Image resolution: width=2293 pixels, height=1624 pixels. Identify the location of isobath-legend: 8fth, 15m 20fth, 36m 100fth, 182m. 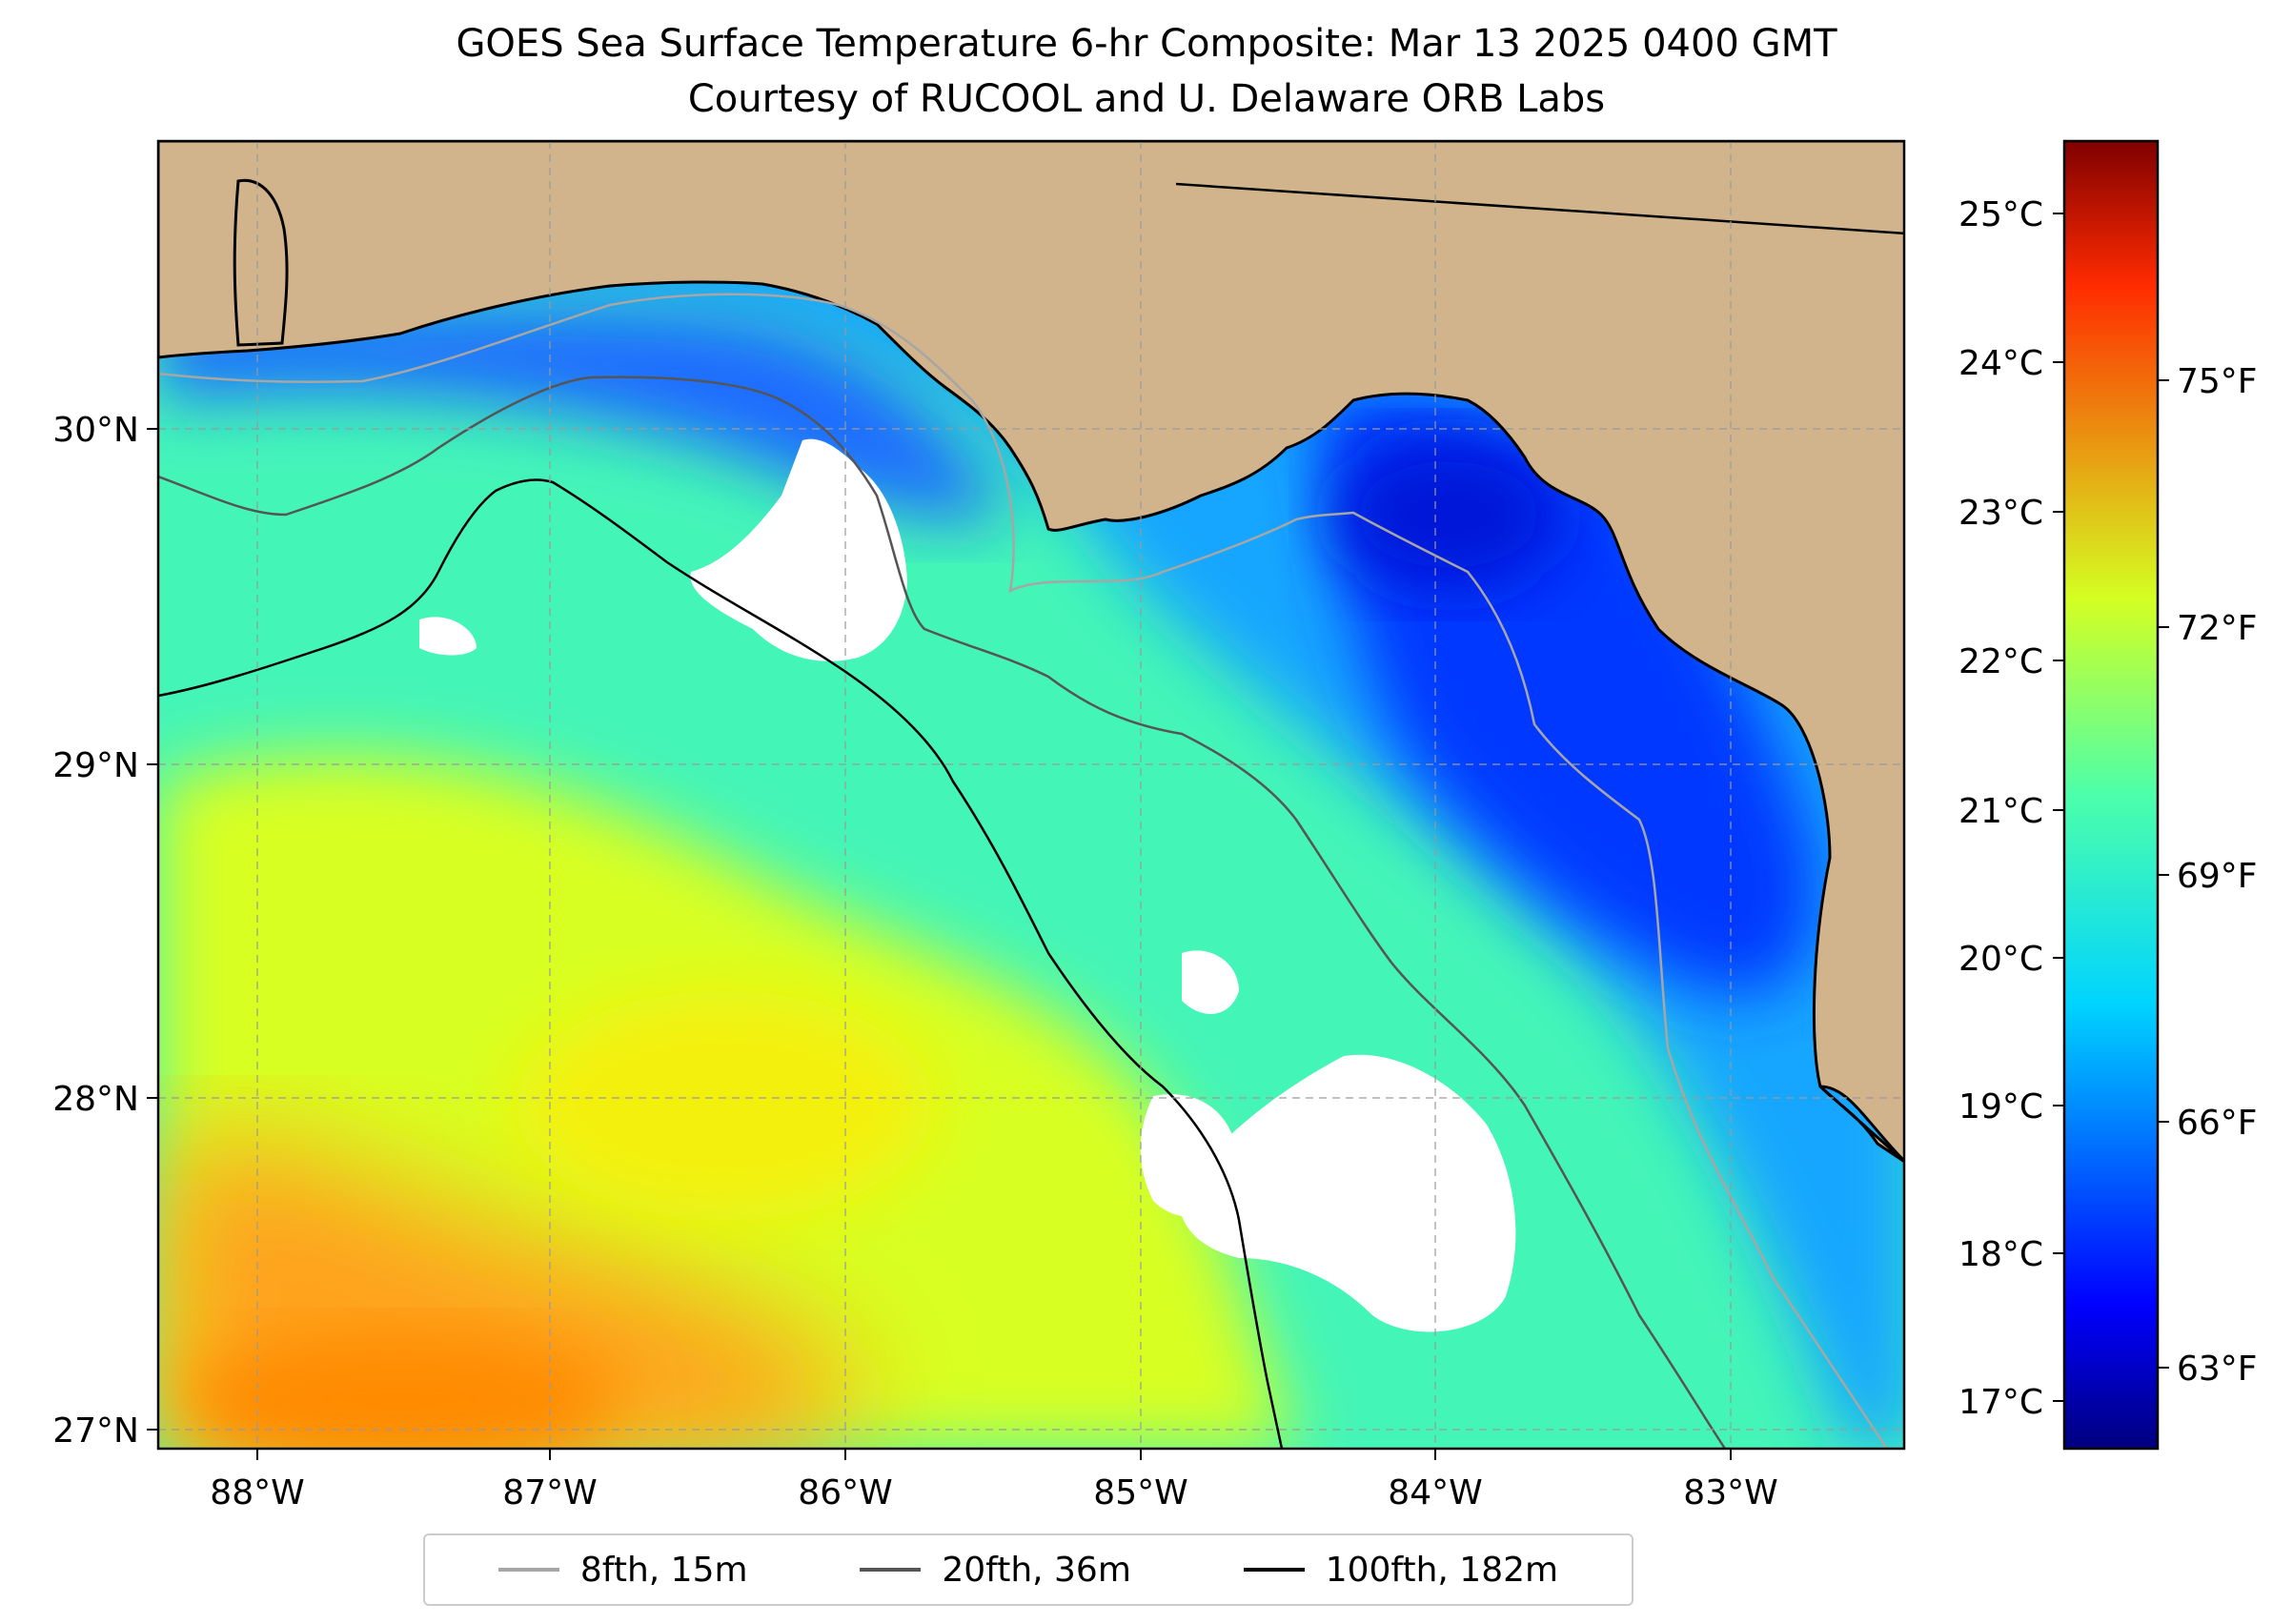
(1029, 1569).